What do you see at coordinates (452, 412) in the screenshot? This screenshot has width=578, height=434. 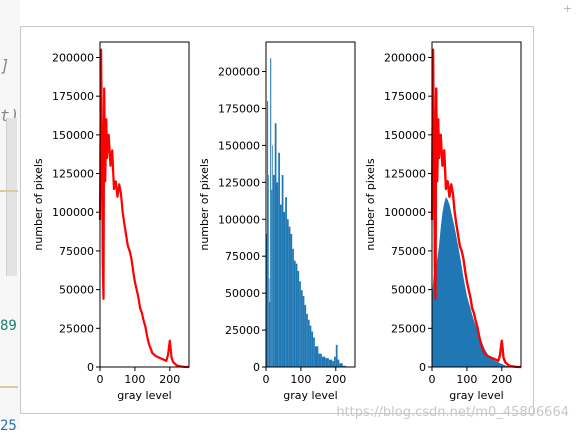 I see `watermark-text: https://blog.csdn.net/m0_45806664` at bounding box center [452, 412].